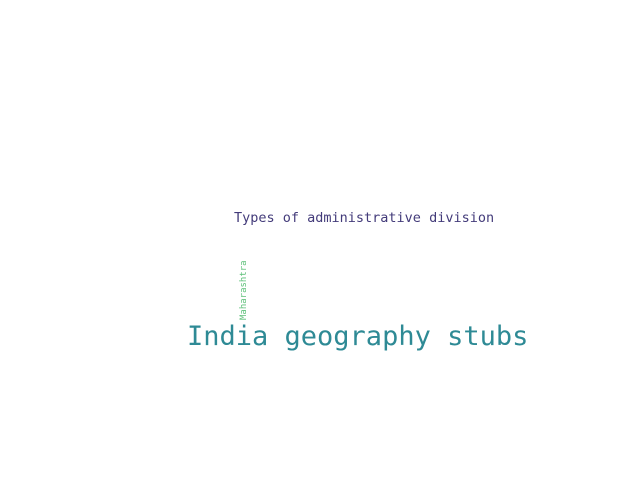 The width and height of the screenshot is (640, 480). Describe the element at coordinates (358, 336) in the screenshot. I see `word-india-geography-stubs: India geography stubs` at that location.